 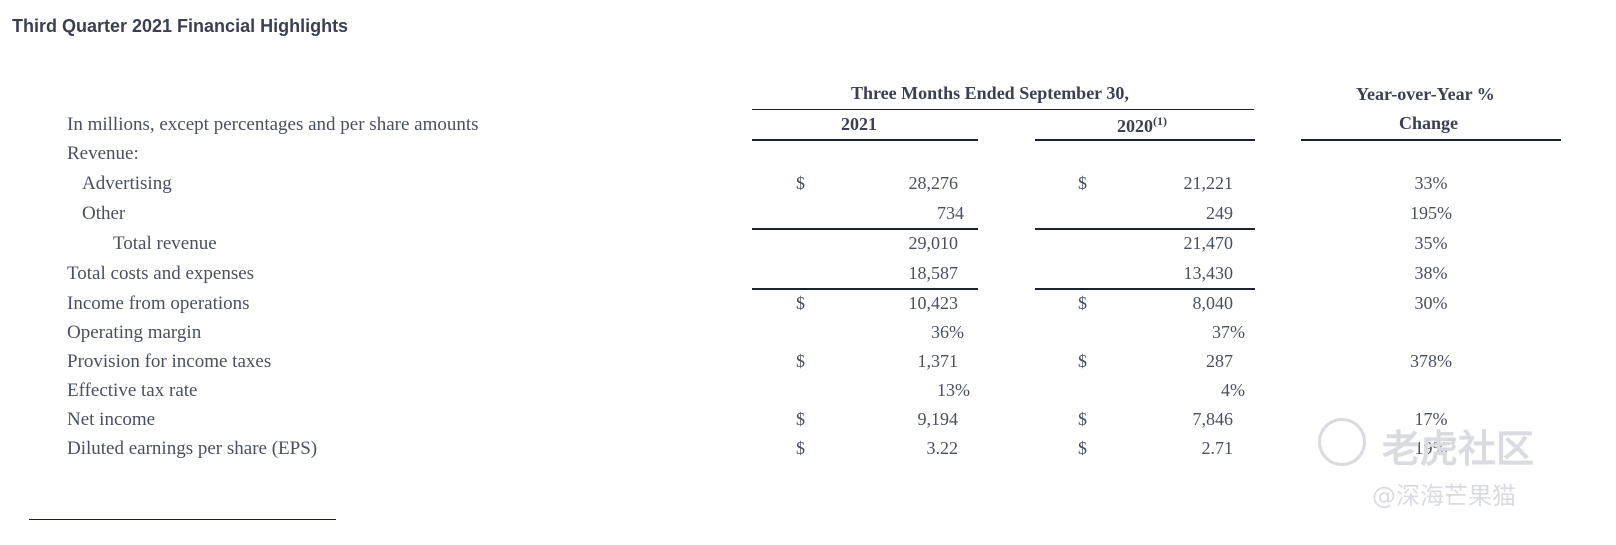 I want to click on value-2021: 28,276, so click(x=933, y=183).